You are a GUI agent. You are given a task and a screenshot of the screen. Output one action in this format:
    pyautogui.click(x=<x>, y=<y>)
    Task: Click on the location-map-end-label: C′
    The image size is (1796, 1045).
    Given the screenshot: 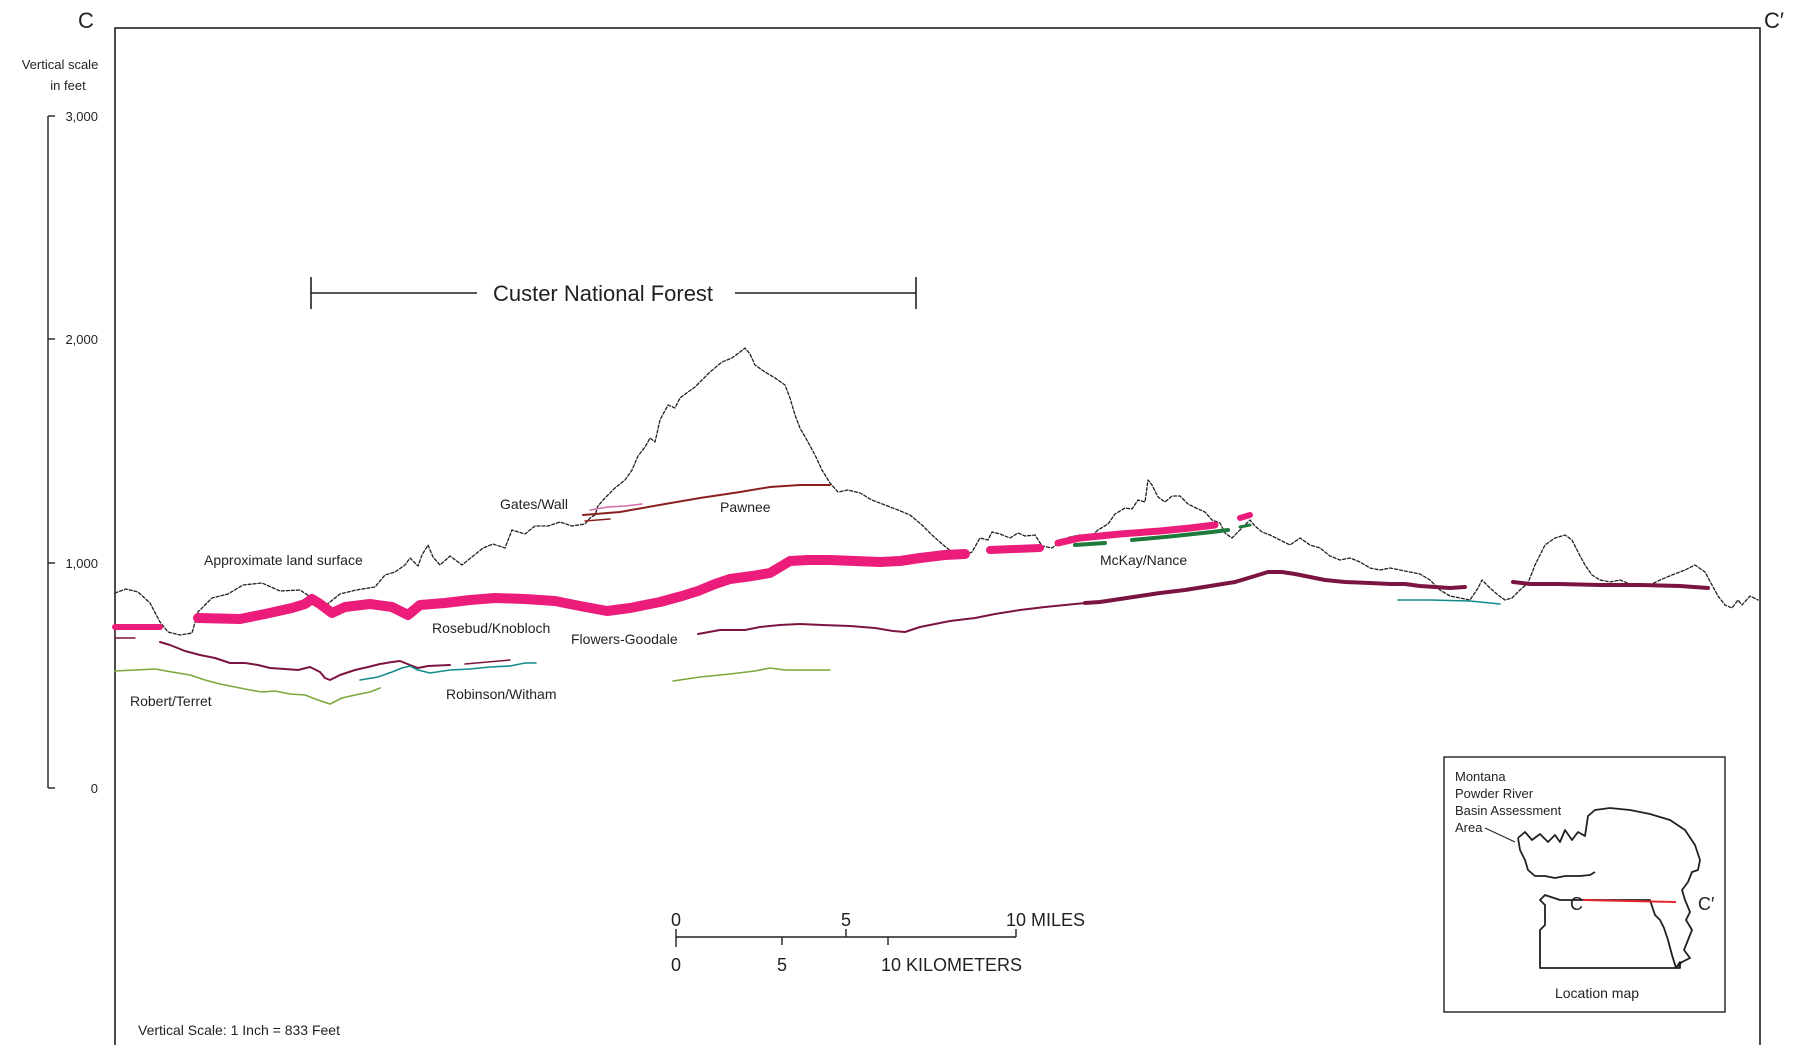 What is the action you would take?
    pyautogui.click(x=1706, y=904)
    